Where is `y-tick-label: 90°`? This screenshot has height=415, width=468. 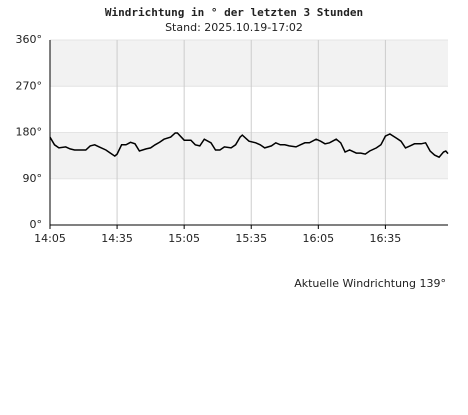 y-tick-label: 90° is located at coordinates (33, 178).